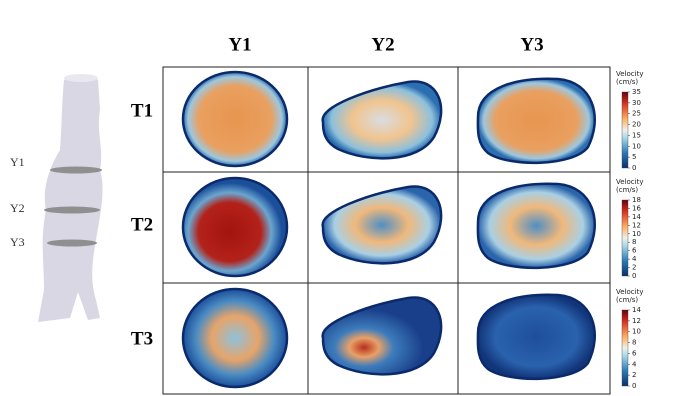 The height and width of the screenshot is (396, 689). I want to click on vessel-label: Y2, so click(17, 208).